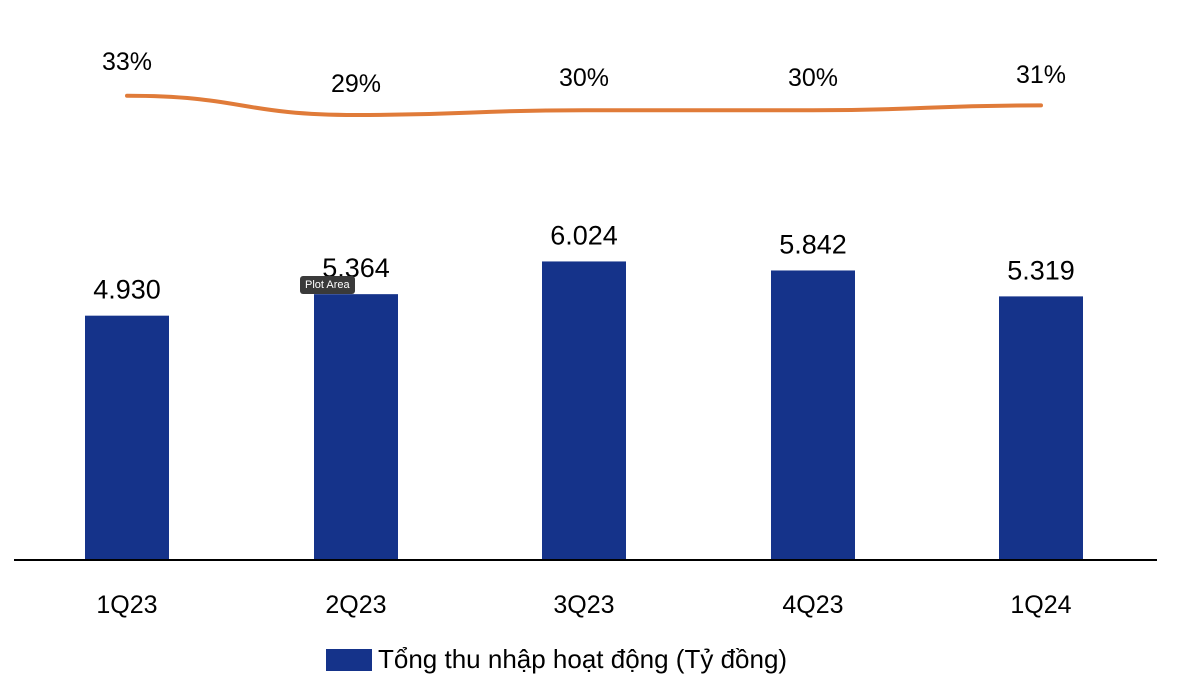 This screenshot has width=1200, height=698. I want to click on pct-labels-layer: 33% 29% 30% 30% 31%, so click(584, 73).